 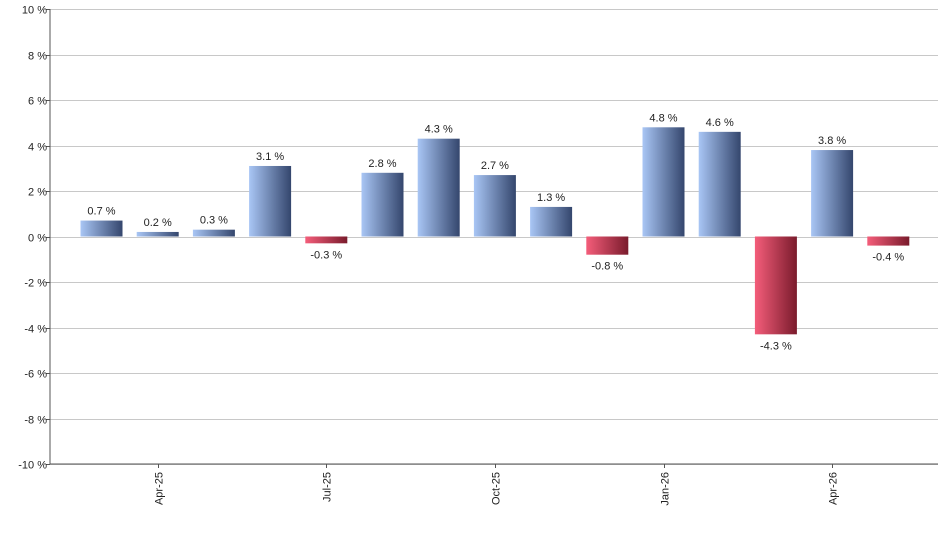 I want to click on x-tick-label: Apr-25, so click(x=160, y=488).